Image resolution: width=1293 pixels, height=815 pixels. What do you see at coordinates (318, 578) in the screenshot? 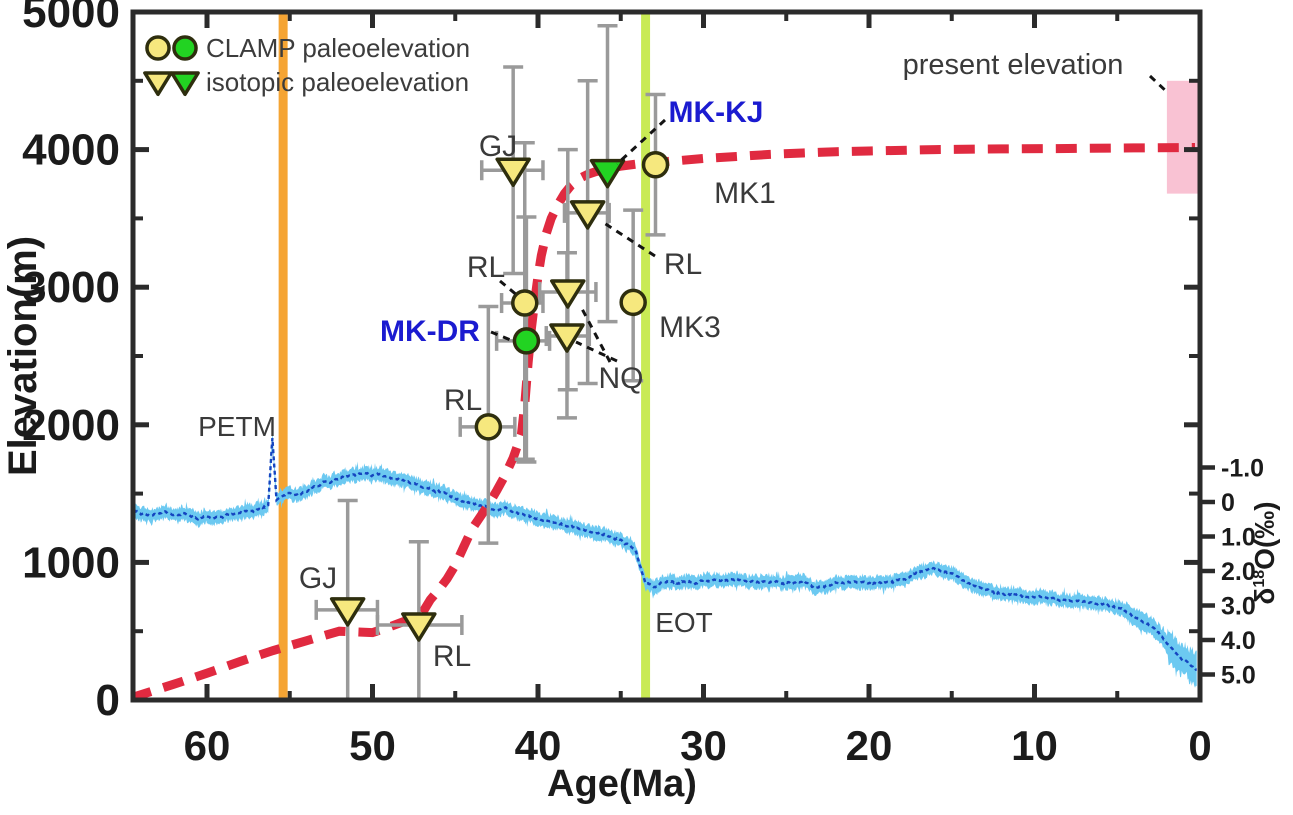
I see `label-GJ_lower: GJ` at bounding box center [318, 578].